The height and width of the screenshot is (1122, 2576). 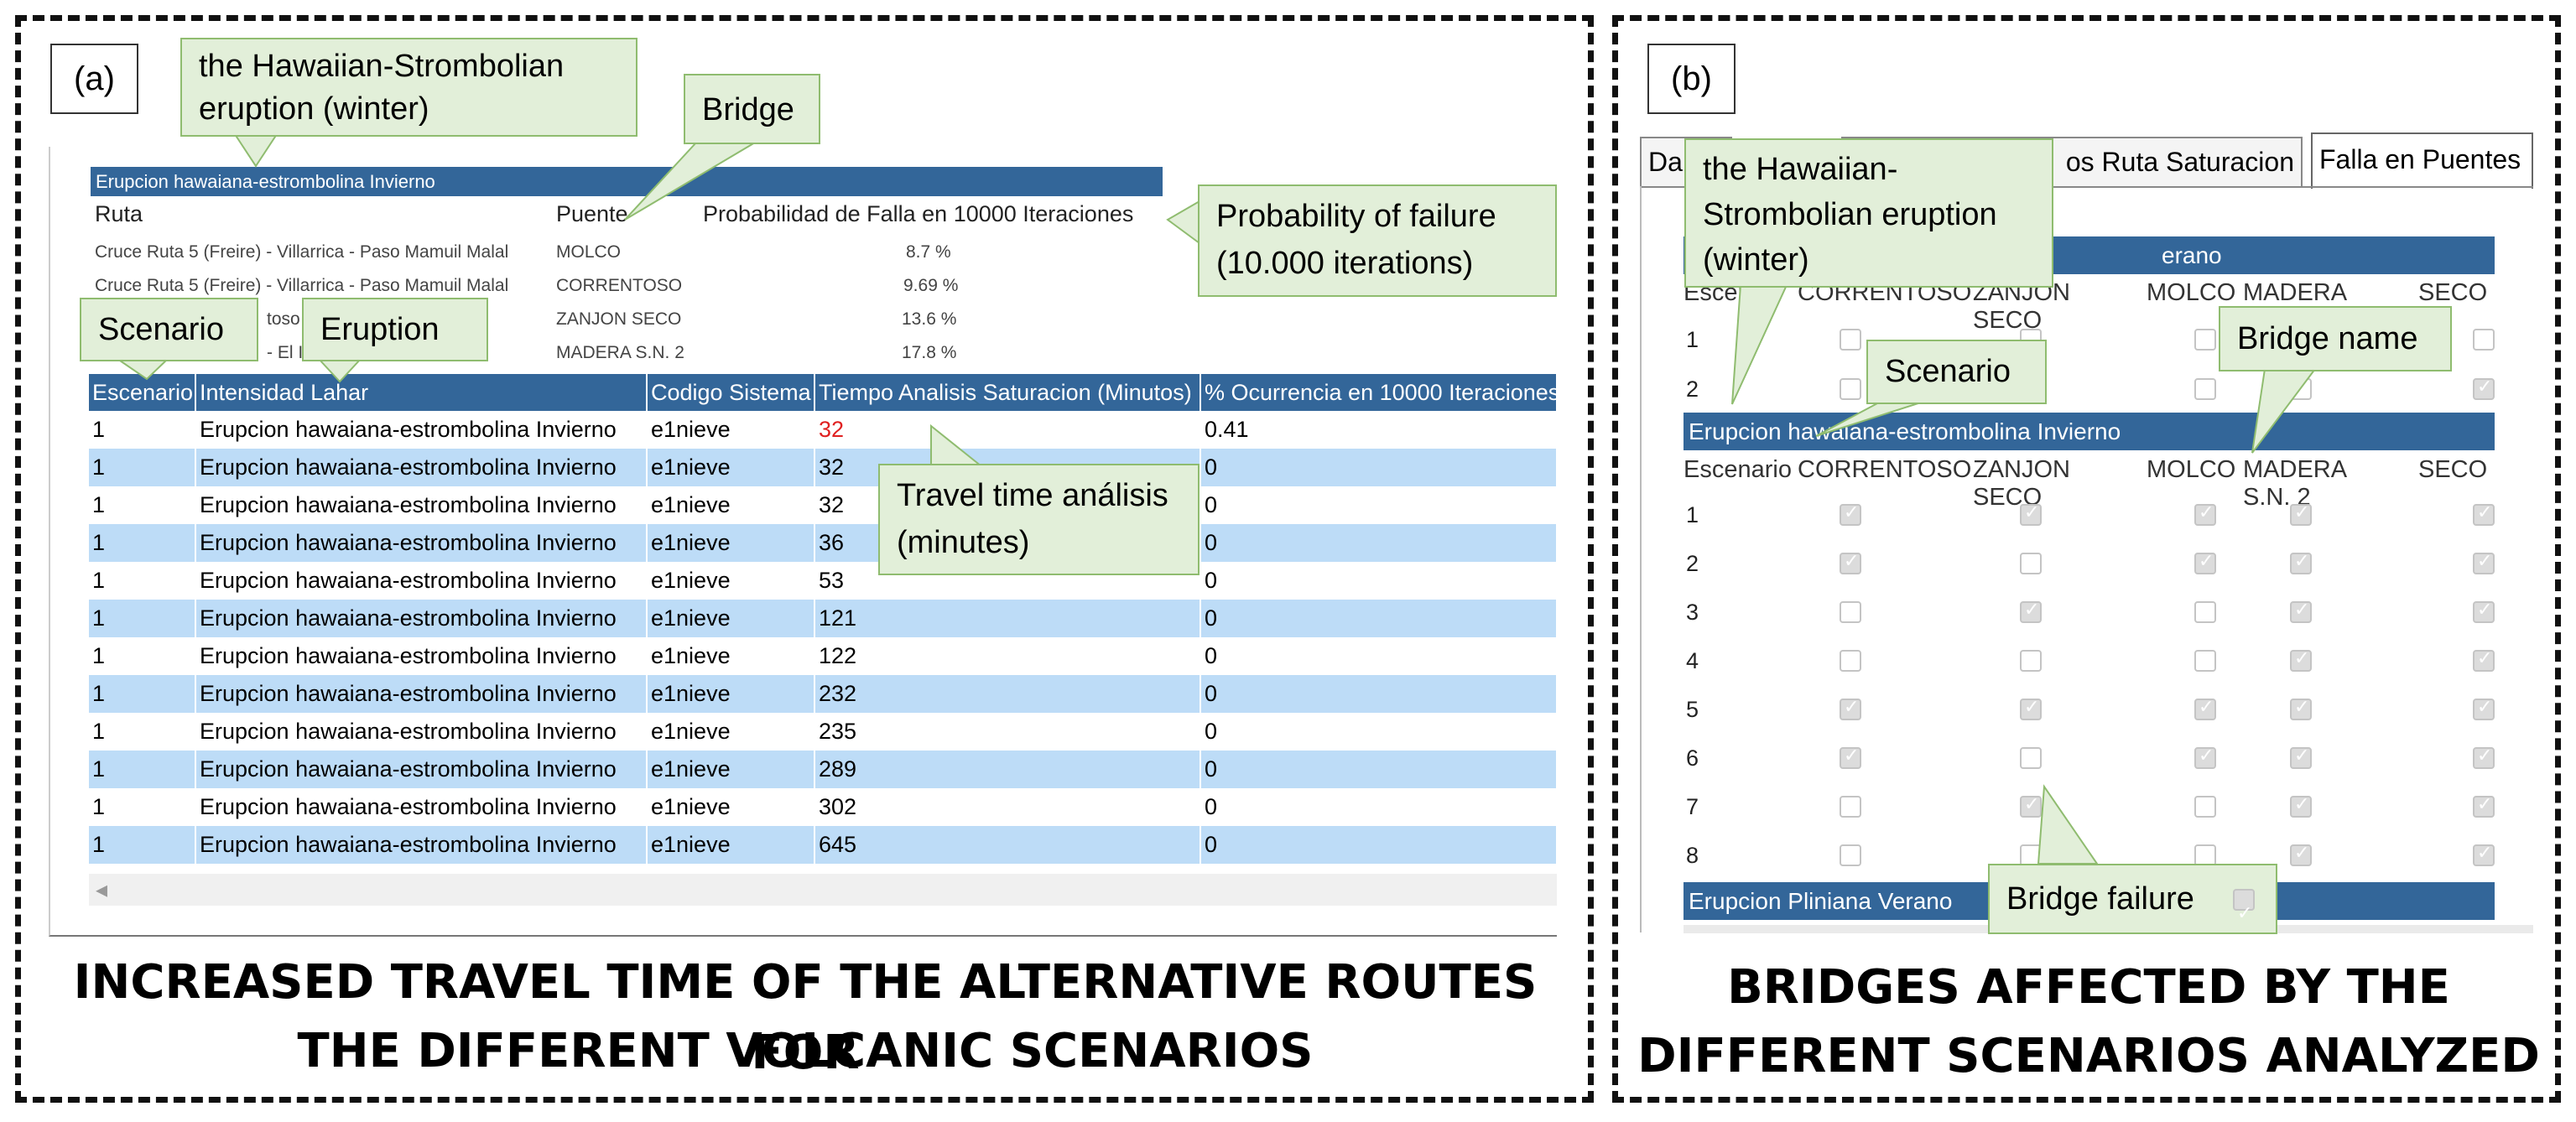 I want to click on pointer-bridge-failure, so click(x=2068, y=825).